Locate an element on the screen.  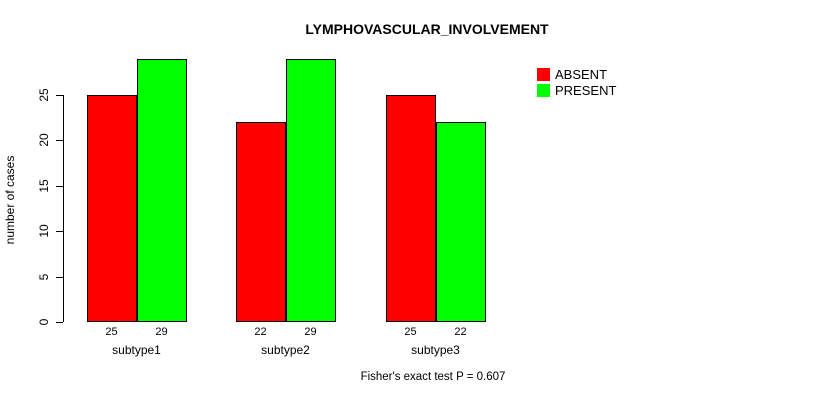
legend: ABSENT PRESENT is located at coordinates (576, 83).